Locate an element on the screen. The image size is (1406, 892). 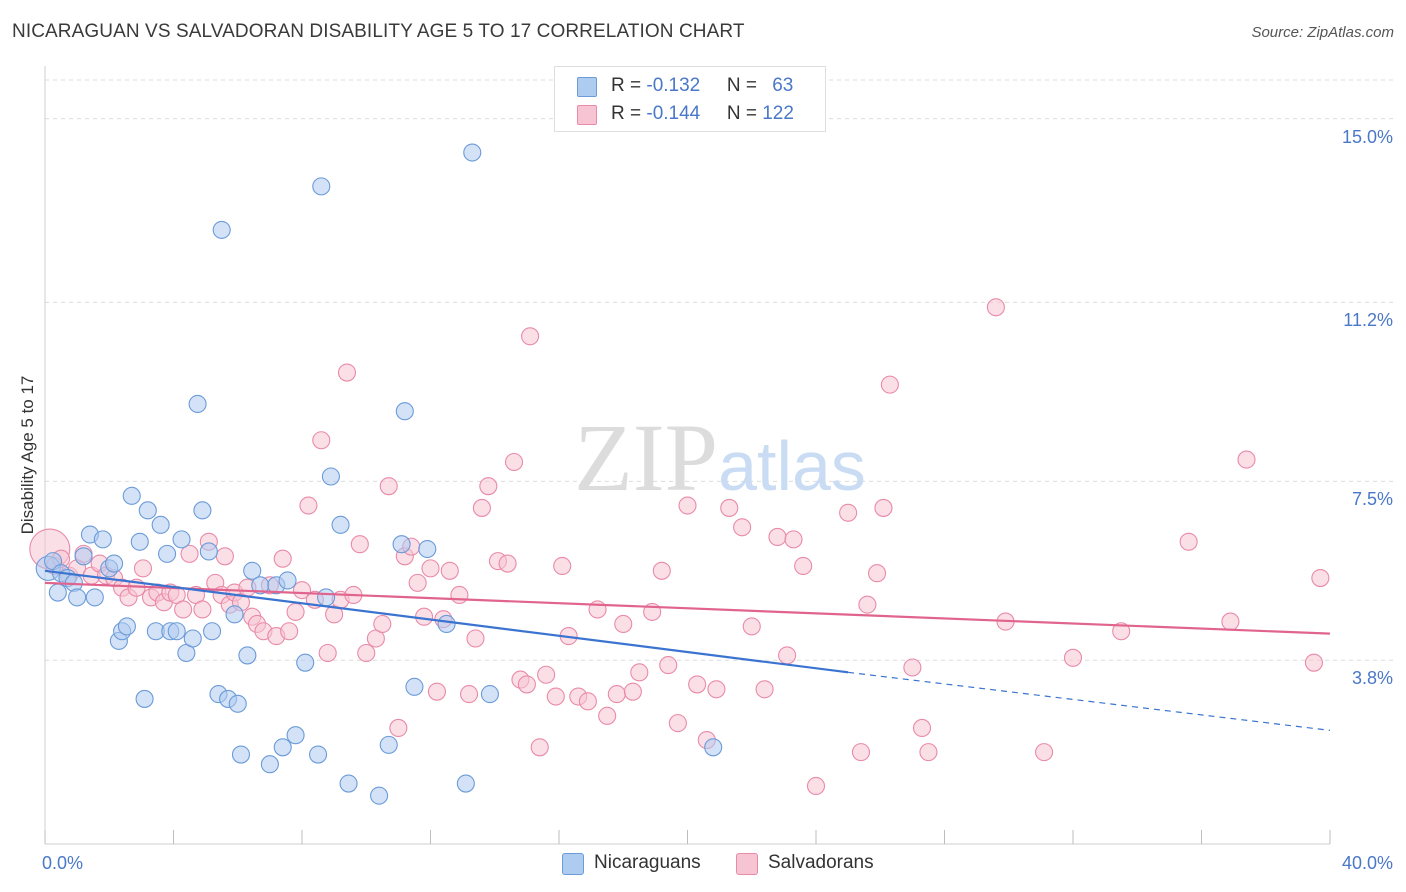
watermark: ZIPatlas is located at coordinates (720, 457).